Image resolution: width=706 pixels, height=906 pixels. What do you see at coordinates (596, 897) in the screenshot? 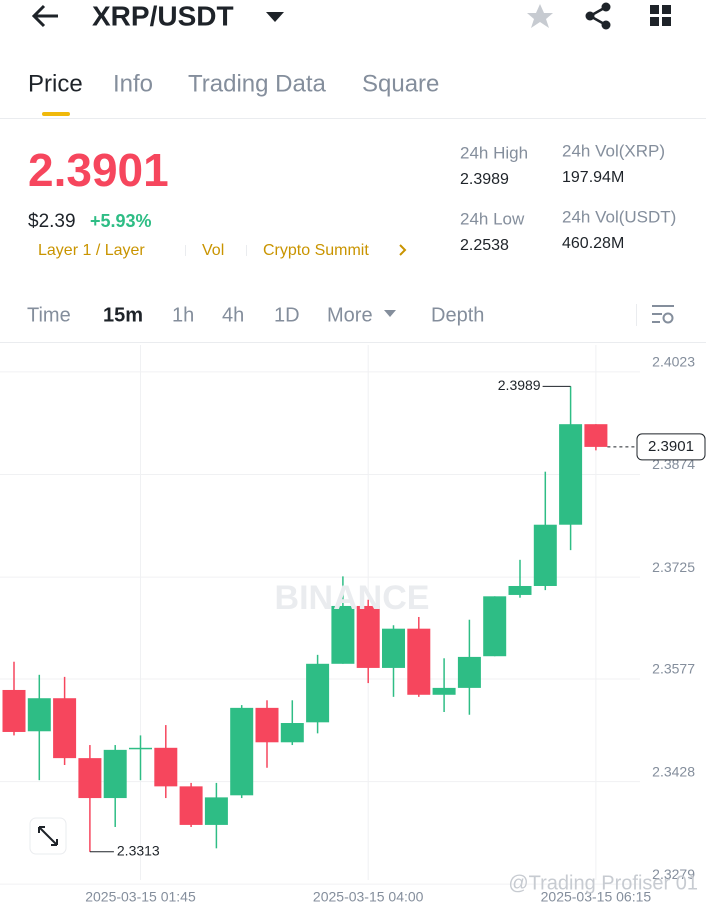
I see `x-tick-label: 2025-03-15 06:15` at bounding box center [596, 897].